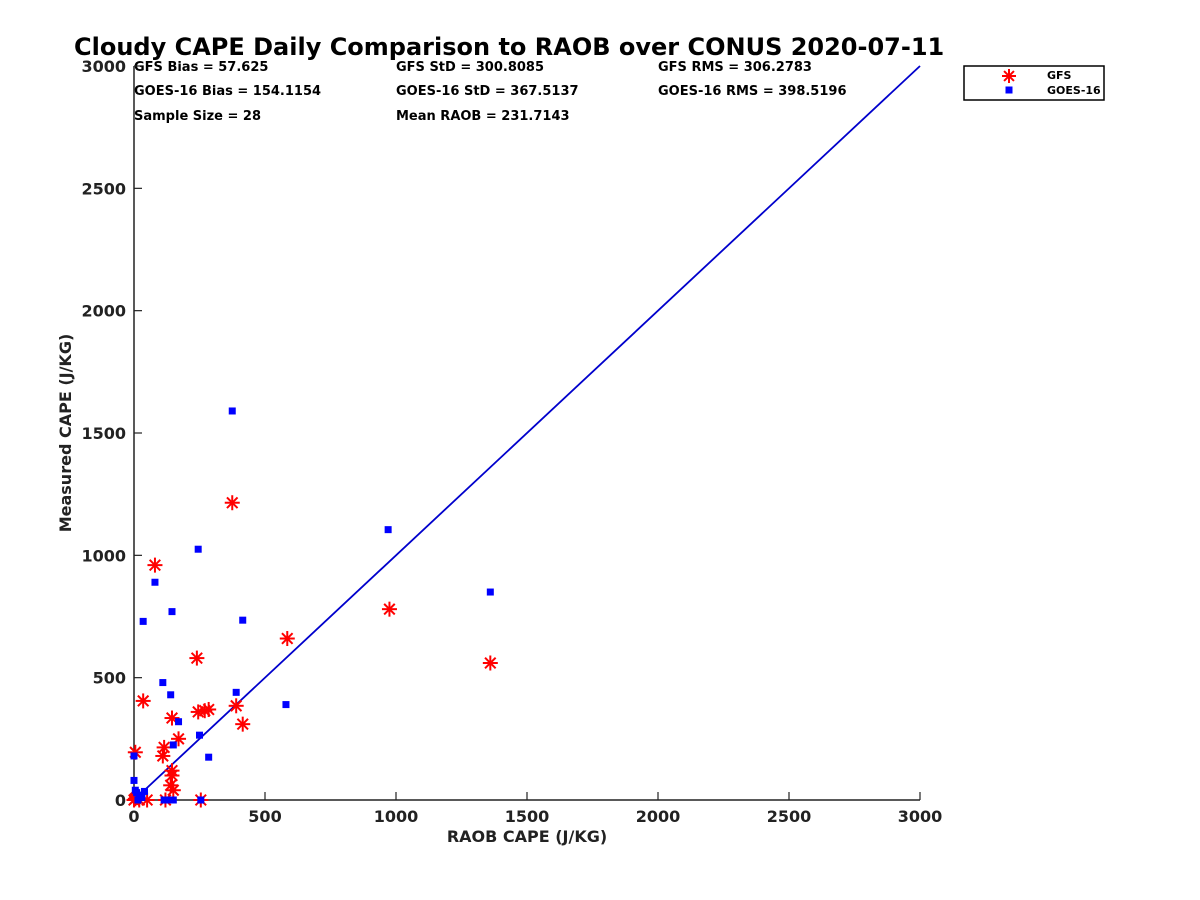 The image size is (1200, 900). I want to click on legend-goes-marker, so click(1009, 90).